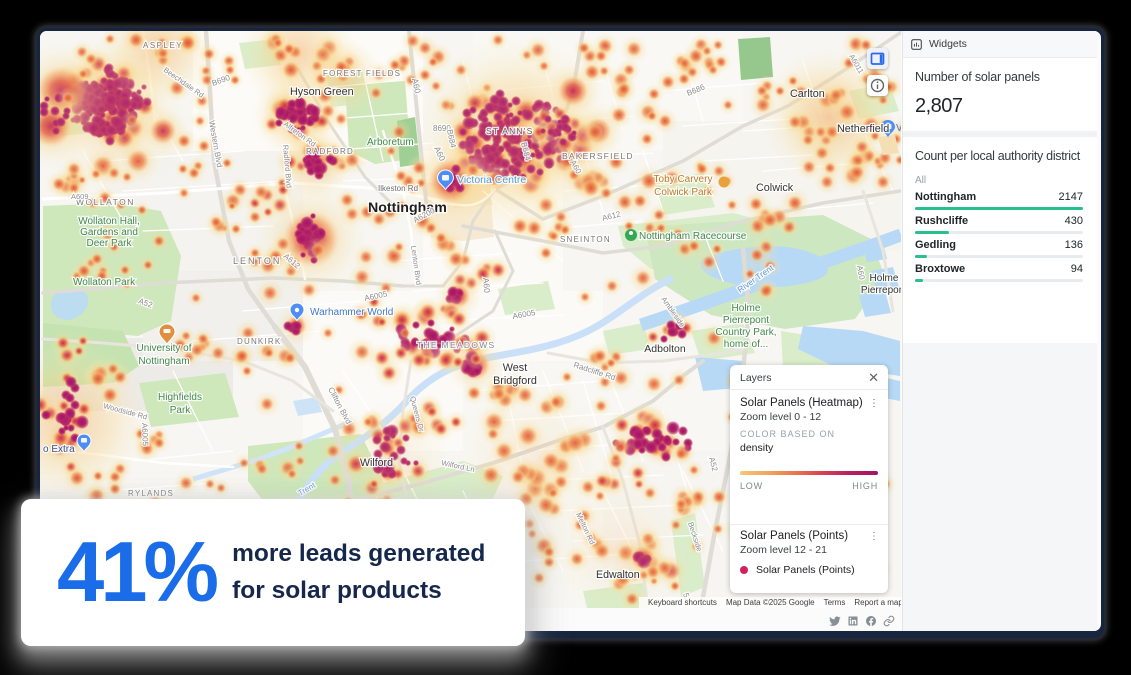 This screenshot has height=675, width=1131. What do you see at coordinates (683, 179) in the screenshot?
I see `svg-text: Toby Carvery` at bounding box center [683, 179].